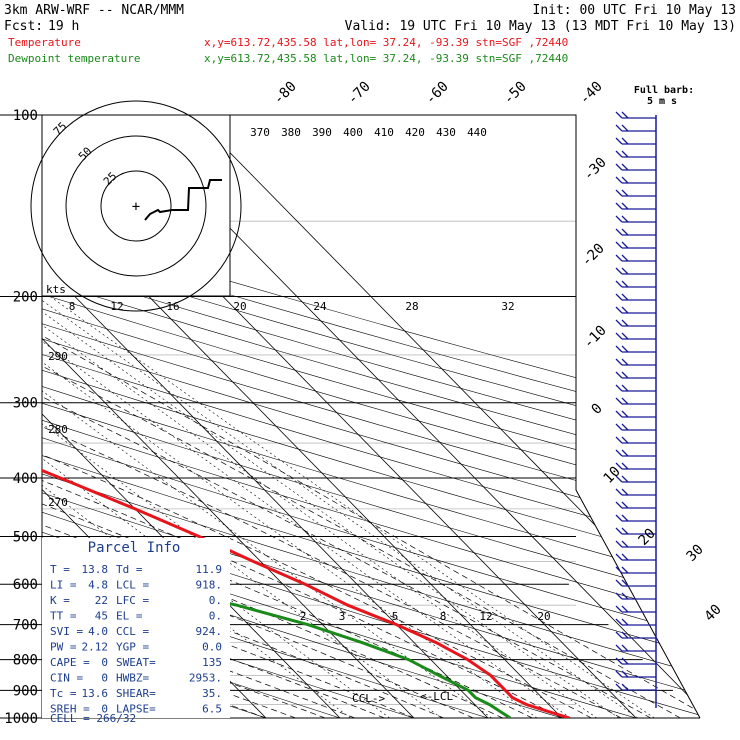 The image size is (740, 740). What do you see at coordinates (368, 698) in the screenshot?
I see `ccl-marker: CCL->` at bounding box center [368, 698].